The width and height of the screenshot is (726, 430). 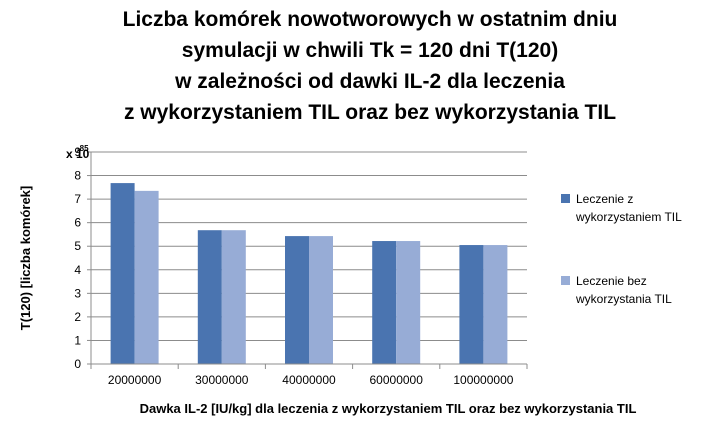 What do you see at coordinates (77, 246) in the screenshot?
I see `y-tick-label: 5` at bounding box center [77, 246].